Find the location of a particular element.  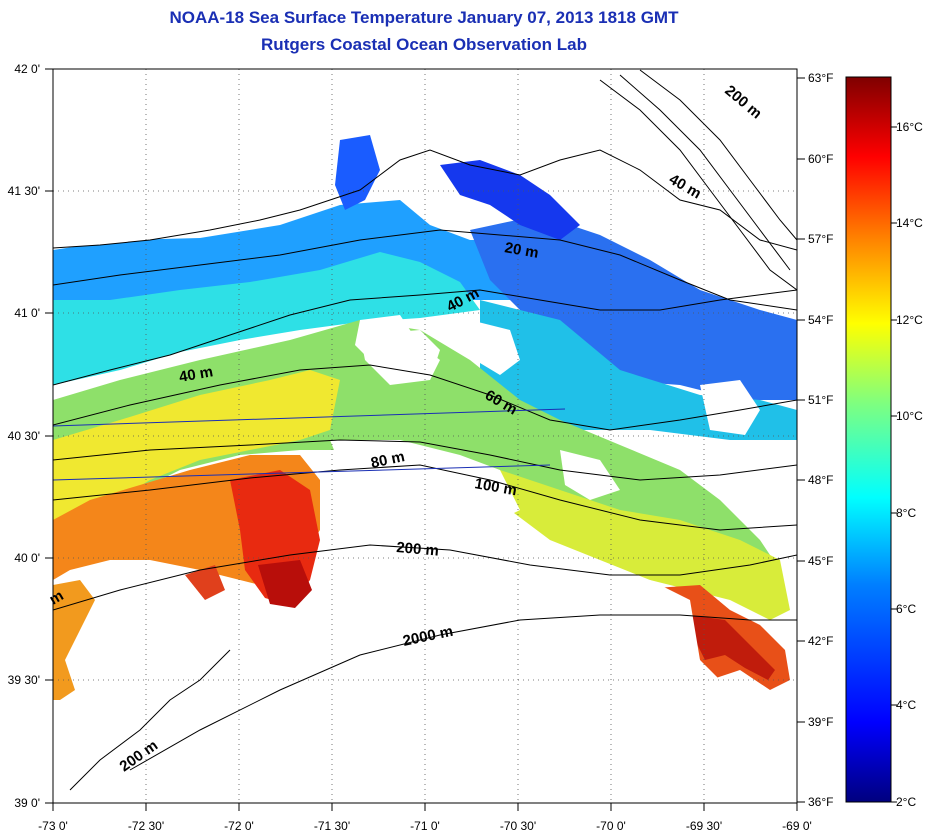

contour-label: 40 m is located at coordinates (196, 374).